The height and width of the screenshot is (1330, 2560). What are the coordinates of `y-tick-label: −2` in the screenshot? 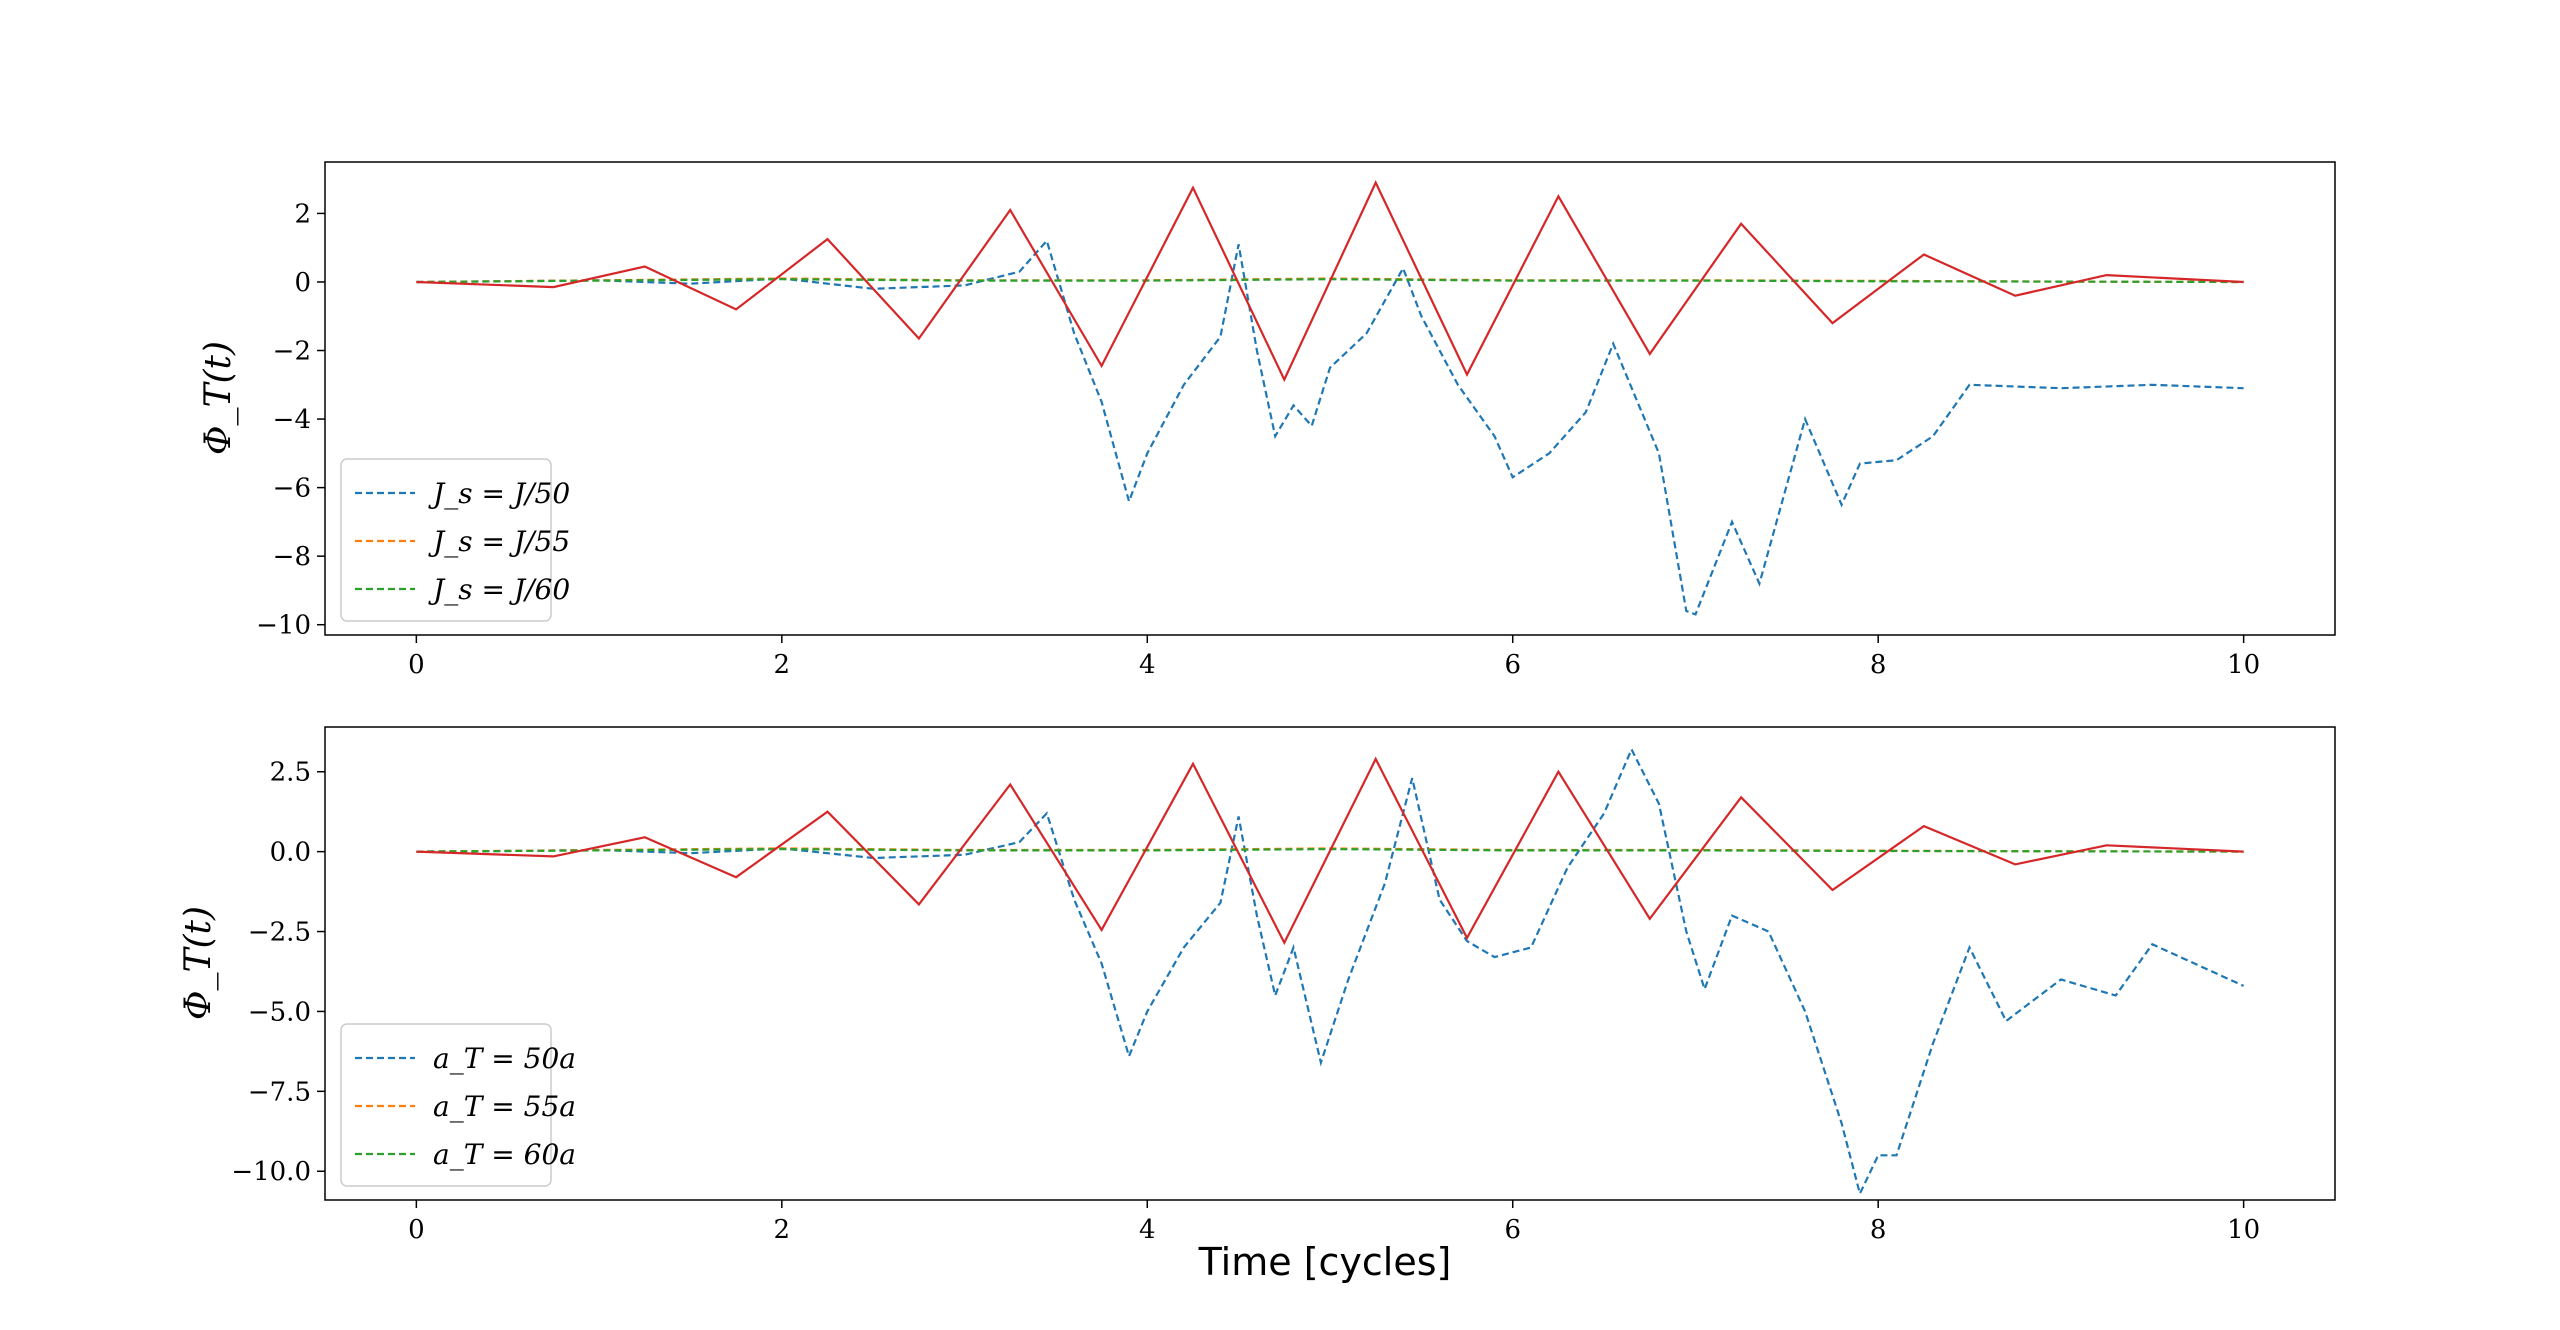 It's located at (292, 352).